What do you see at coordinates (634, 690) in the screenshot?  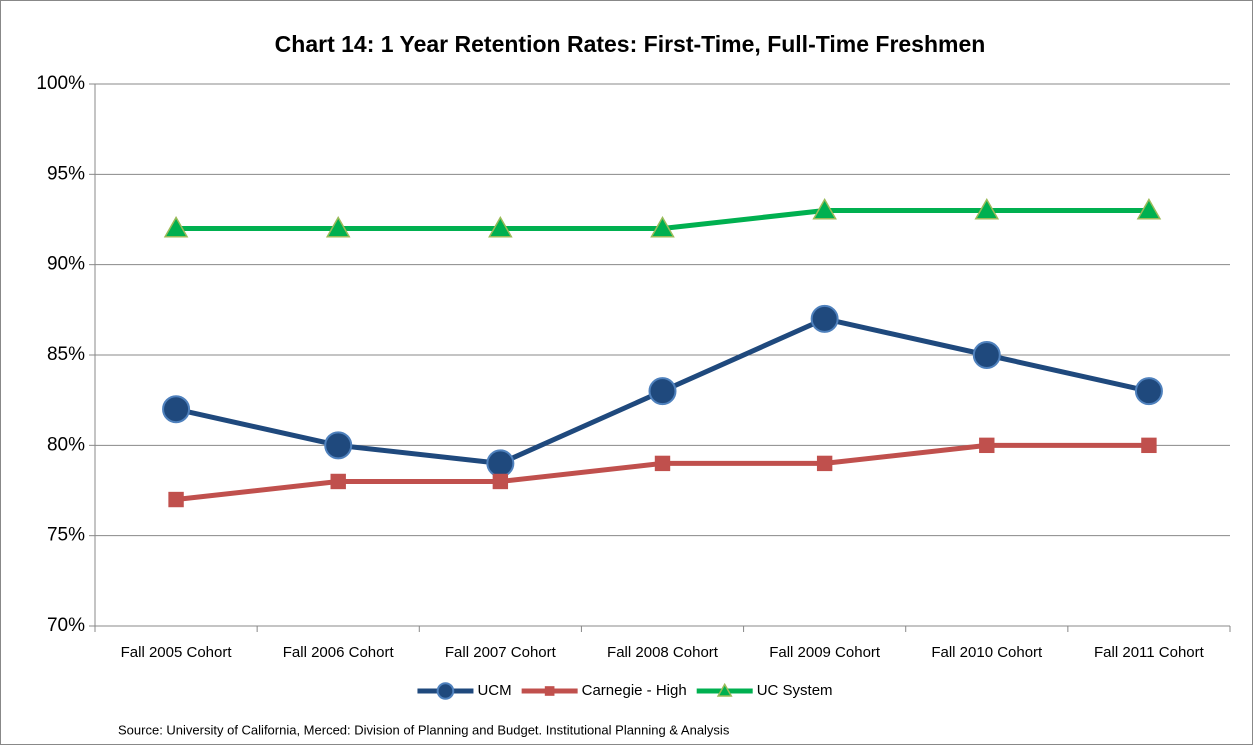 I see `legend-label: Carnegie - High` at bounding box center [634, 690].